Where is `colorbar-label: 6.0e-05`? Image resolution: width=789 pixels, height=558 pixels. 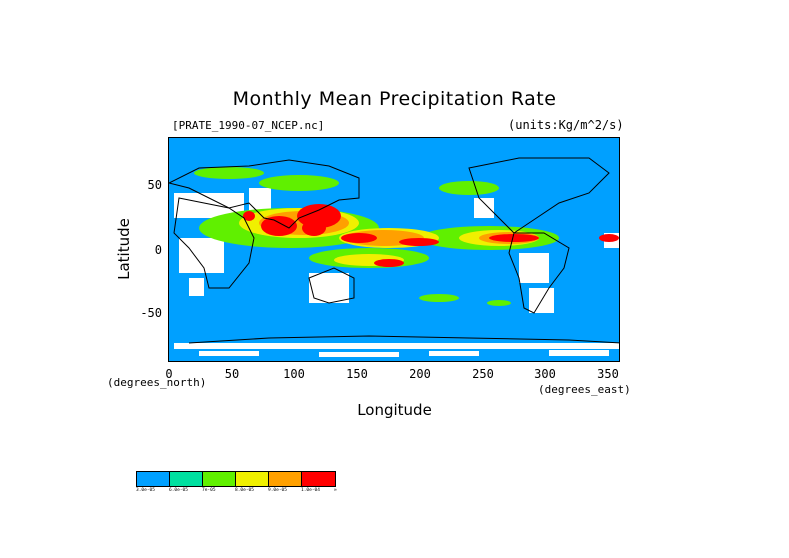
colorbar-label: 6.0e-05 is located at coordinates (178, 490).